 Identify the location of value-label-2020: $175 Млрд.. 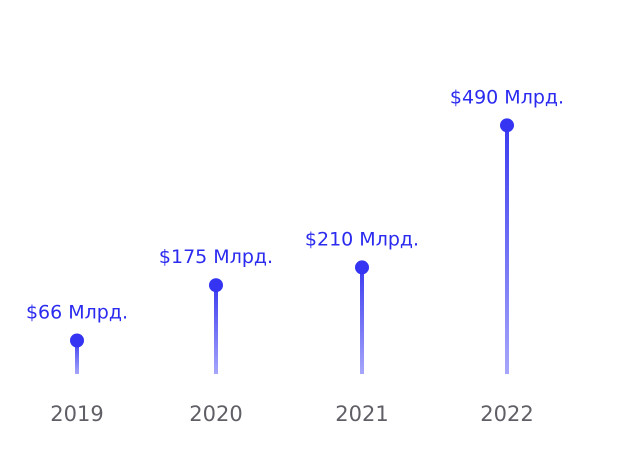
(216, 257).